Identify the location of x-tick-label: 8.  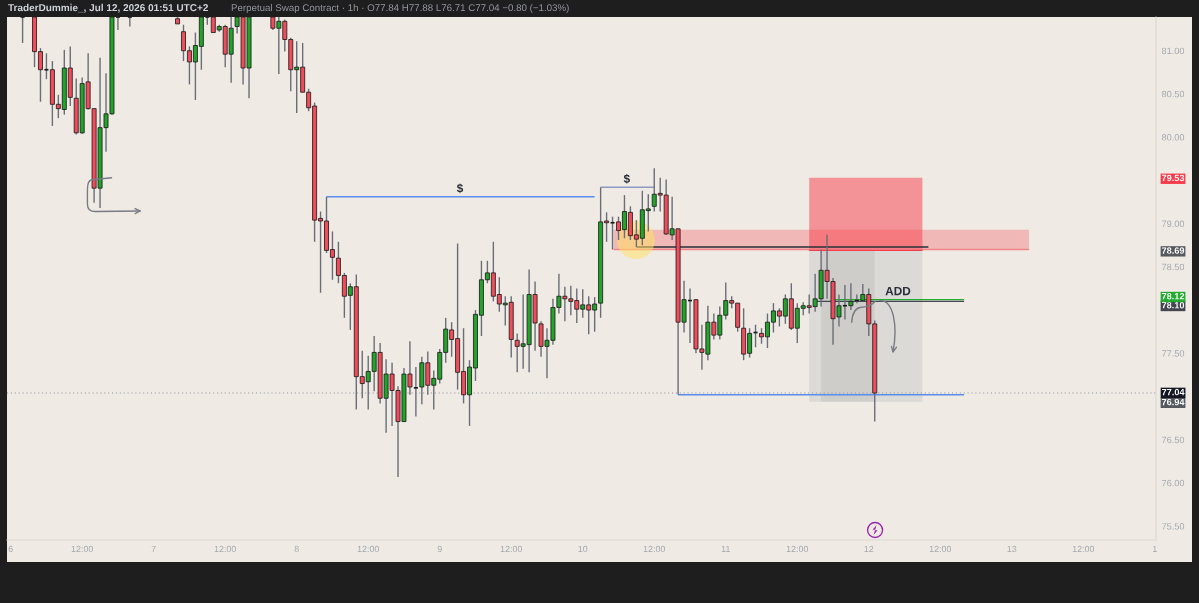
(296, 549).